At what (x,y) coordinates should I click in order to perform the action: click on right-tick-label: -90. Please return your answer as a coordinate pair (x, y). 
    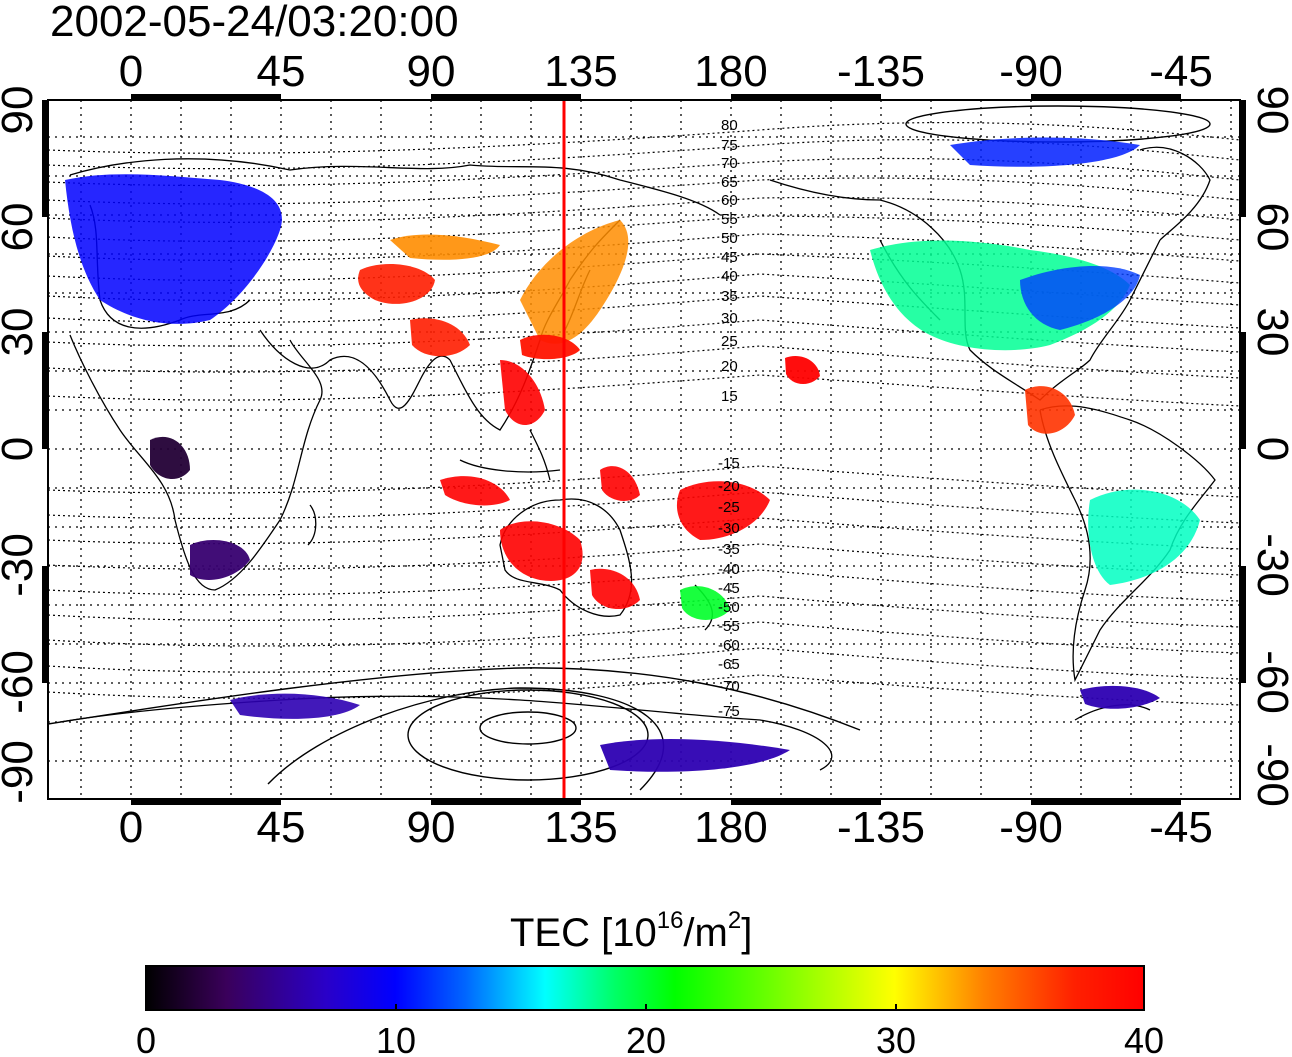
    Looking at the image, I should click on (1270, 775).